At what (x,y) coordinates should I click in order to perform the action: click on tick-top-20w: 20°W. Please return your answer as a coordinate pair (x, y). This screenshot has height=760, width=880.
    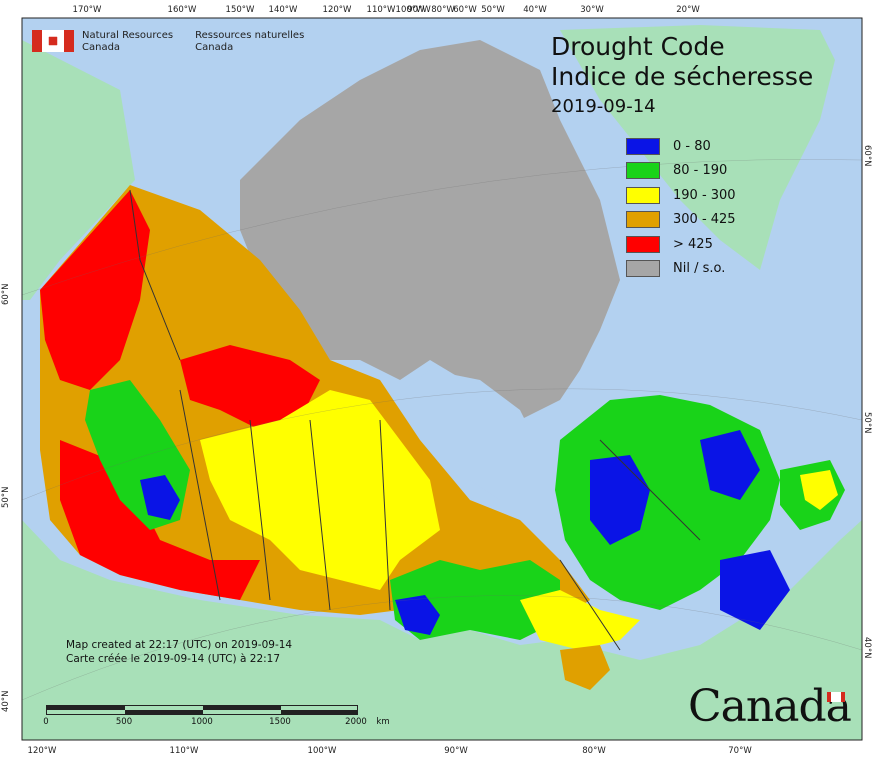
    Looking at the image, I should click on (688, 10).